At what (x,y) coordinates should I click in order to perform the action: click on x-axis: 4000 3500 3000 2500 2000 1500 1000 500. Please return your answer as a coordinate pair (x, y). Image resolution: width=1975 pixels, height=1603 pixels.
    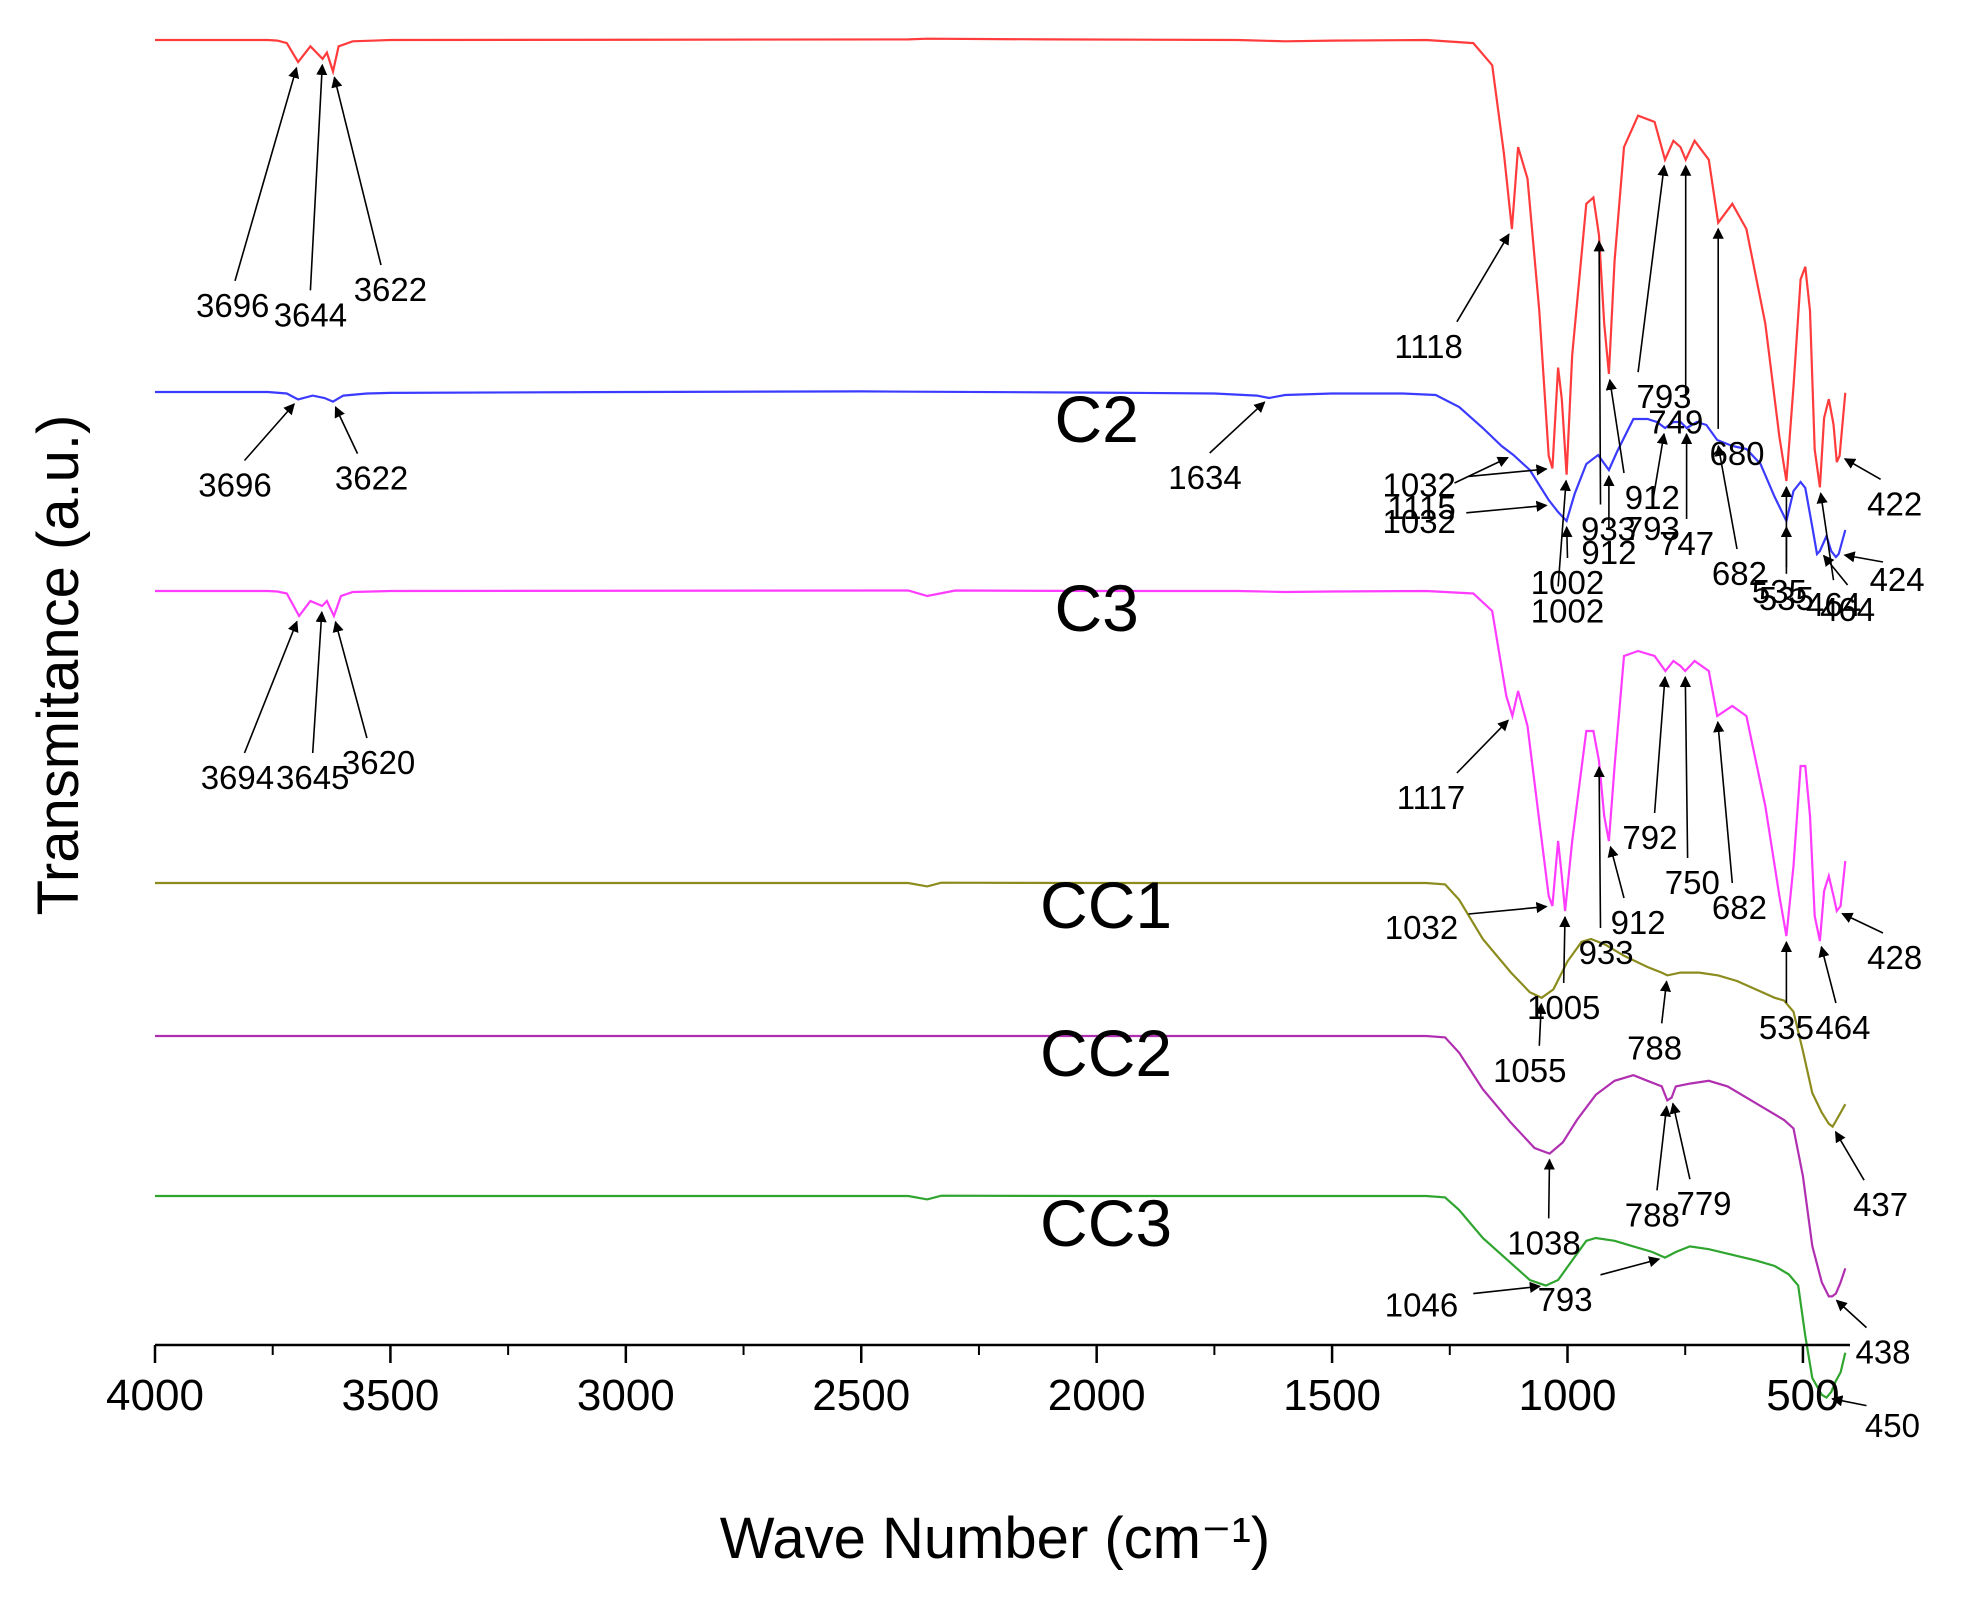
    Looking at the image, I should click on (978, 1381).